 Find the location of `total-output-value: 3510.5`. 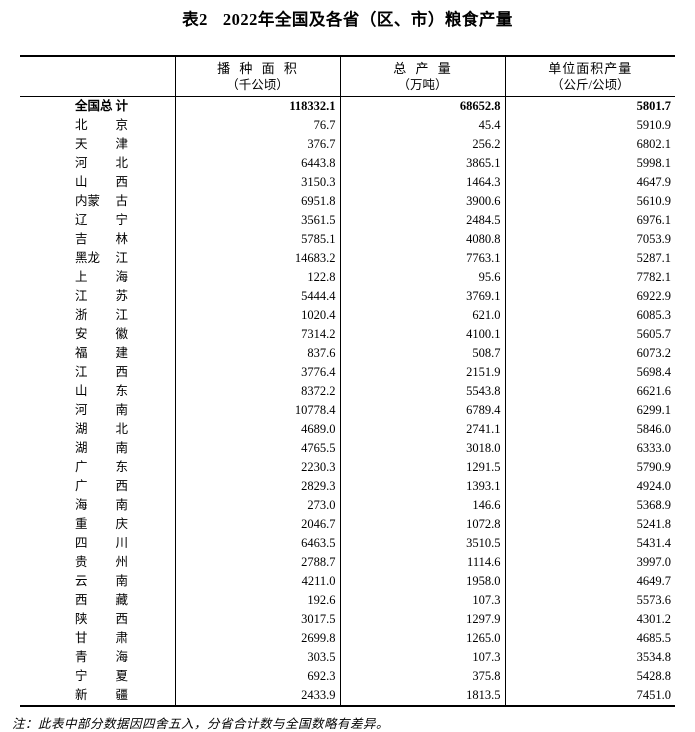

total-output-value: 3510.5 is located at coordinates (422, 543).